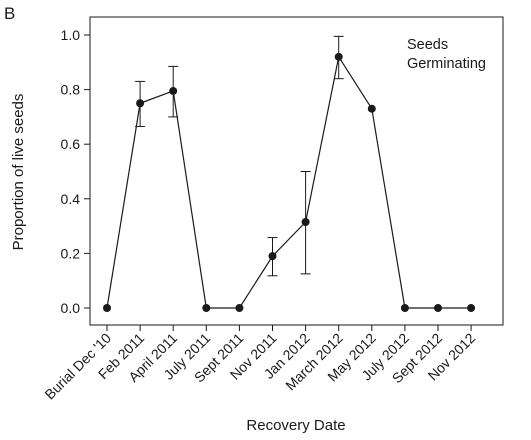 This screenshot has height=440, width=531. I want to click on annotation-line-1: Seeds, so click(427, 45).